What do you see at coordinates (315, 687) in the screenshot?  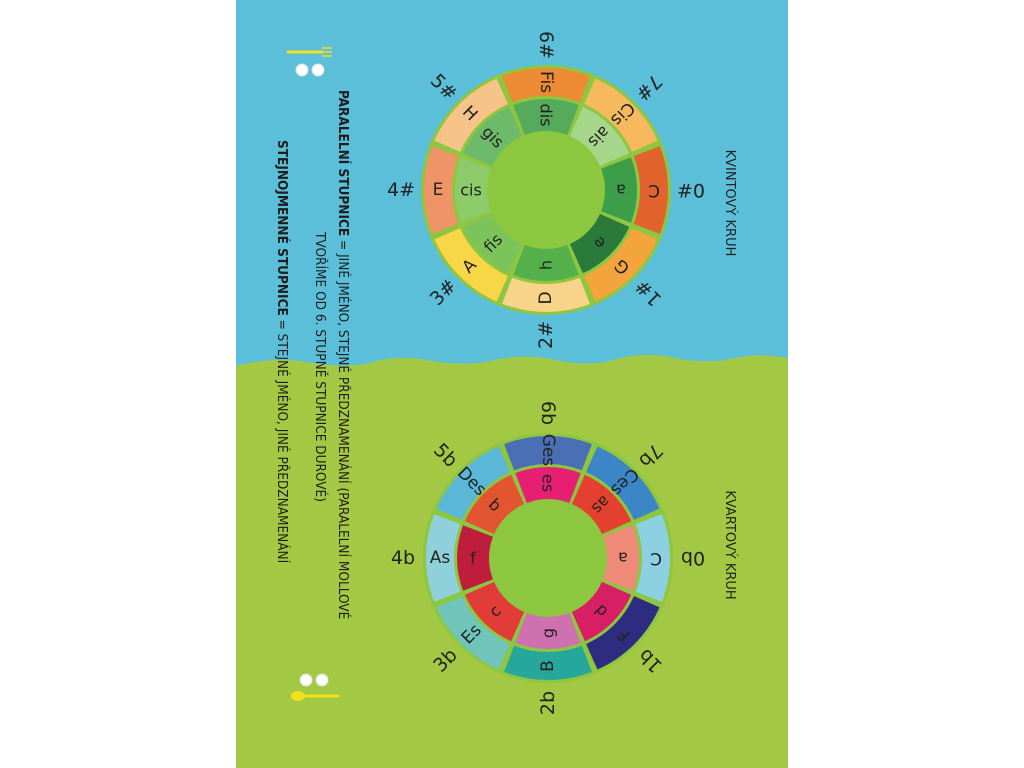 I see `spoon-plate-icon` at bounding box center [315, 687].